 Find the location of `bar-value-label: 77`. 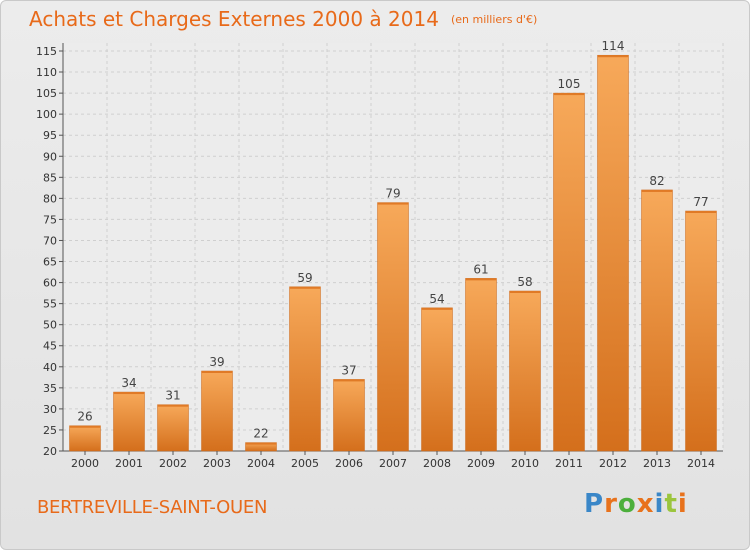

bar-value-label: 77 is located at coordinates (700, 202).